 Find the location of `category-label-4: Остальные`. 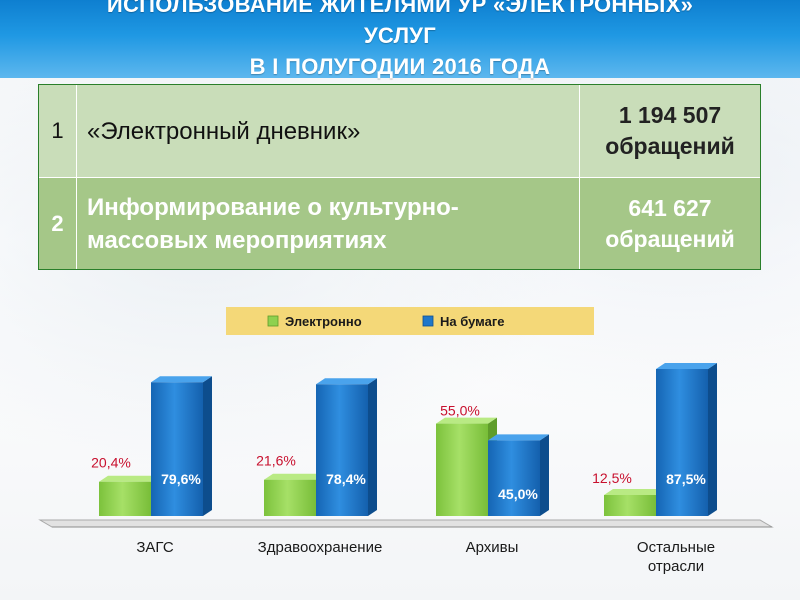

category-label-4: Остальные is located at coordinates (676, 547).